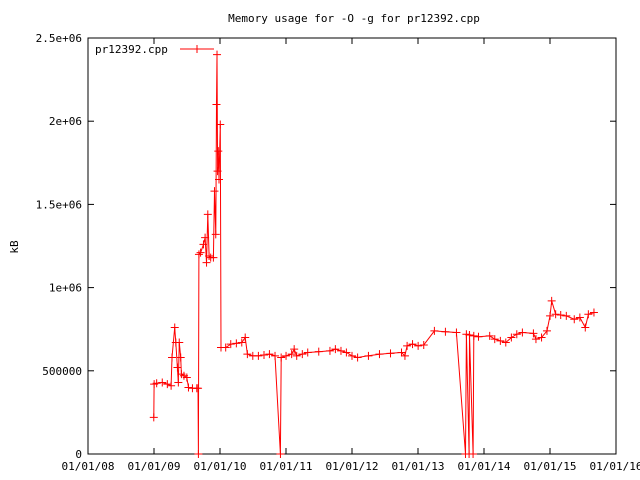 This screenshot has width=640, height=480. I want to click on x-tick-label: 01/01/14, so click(484, 466).